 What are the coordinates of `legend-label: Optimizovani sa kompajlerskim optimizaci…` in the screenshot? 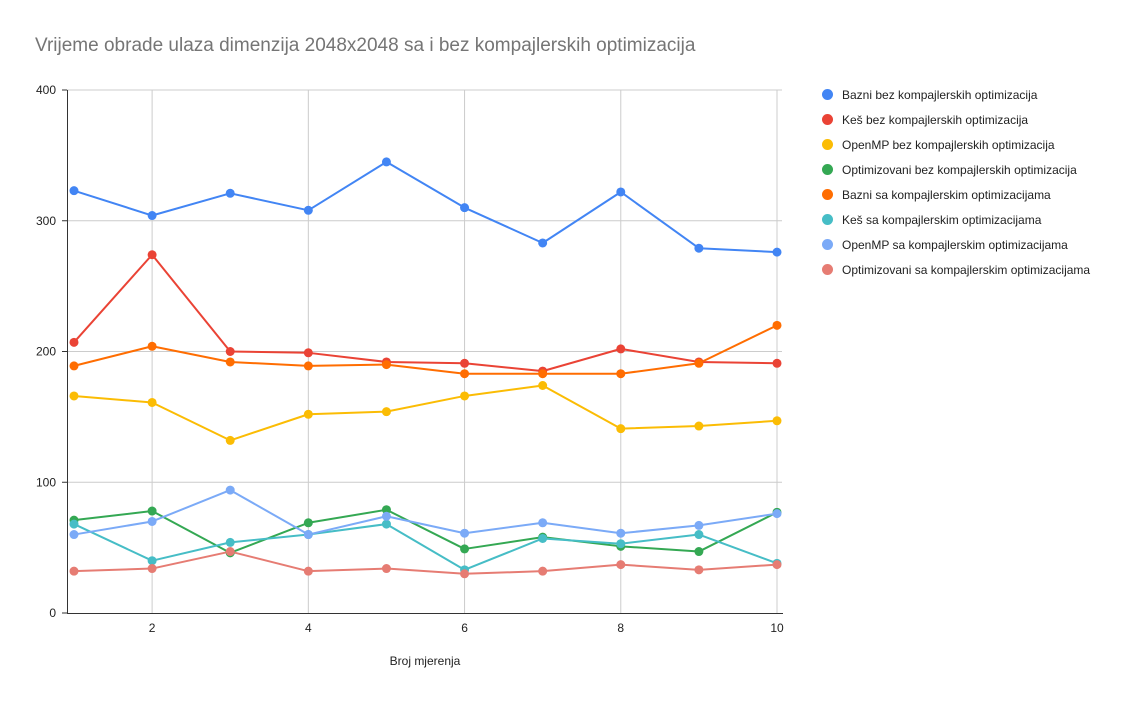 It's located at (966, 269).